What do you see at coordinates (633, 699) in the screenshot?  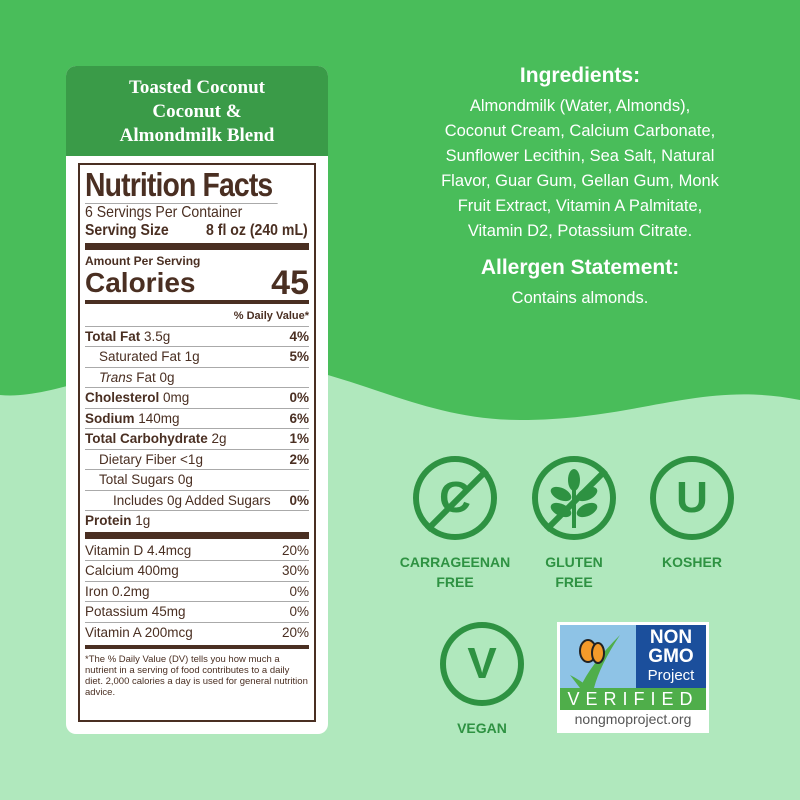 I see `verified-text: VERIFIED` at bounding box center [633, 699].